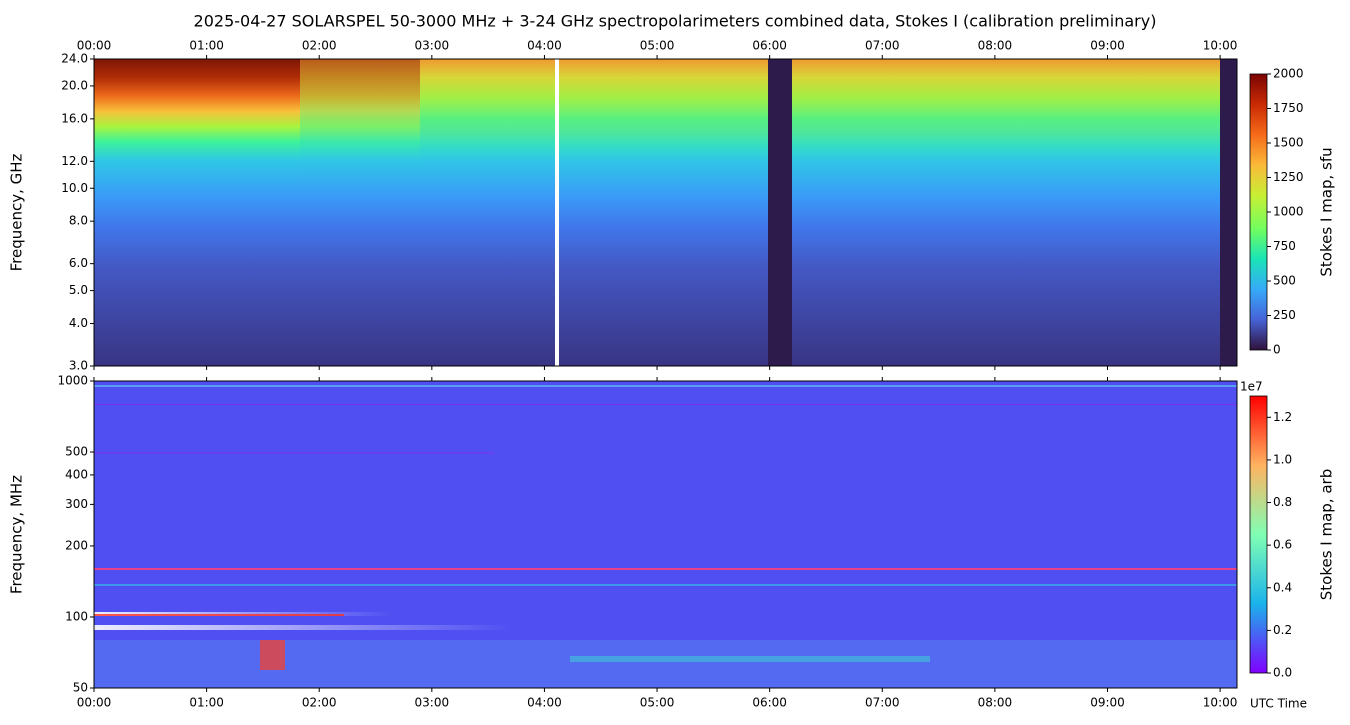 This screenshot has width=1350, height=725. Describe the element at coordinates (1282, 545) in the screenshot. I see `colorbar-tick-label: 0.6` at that location.